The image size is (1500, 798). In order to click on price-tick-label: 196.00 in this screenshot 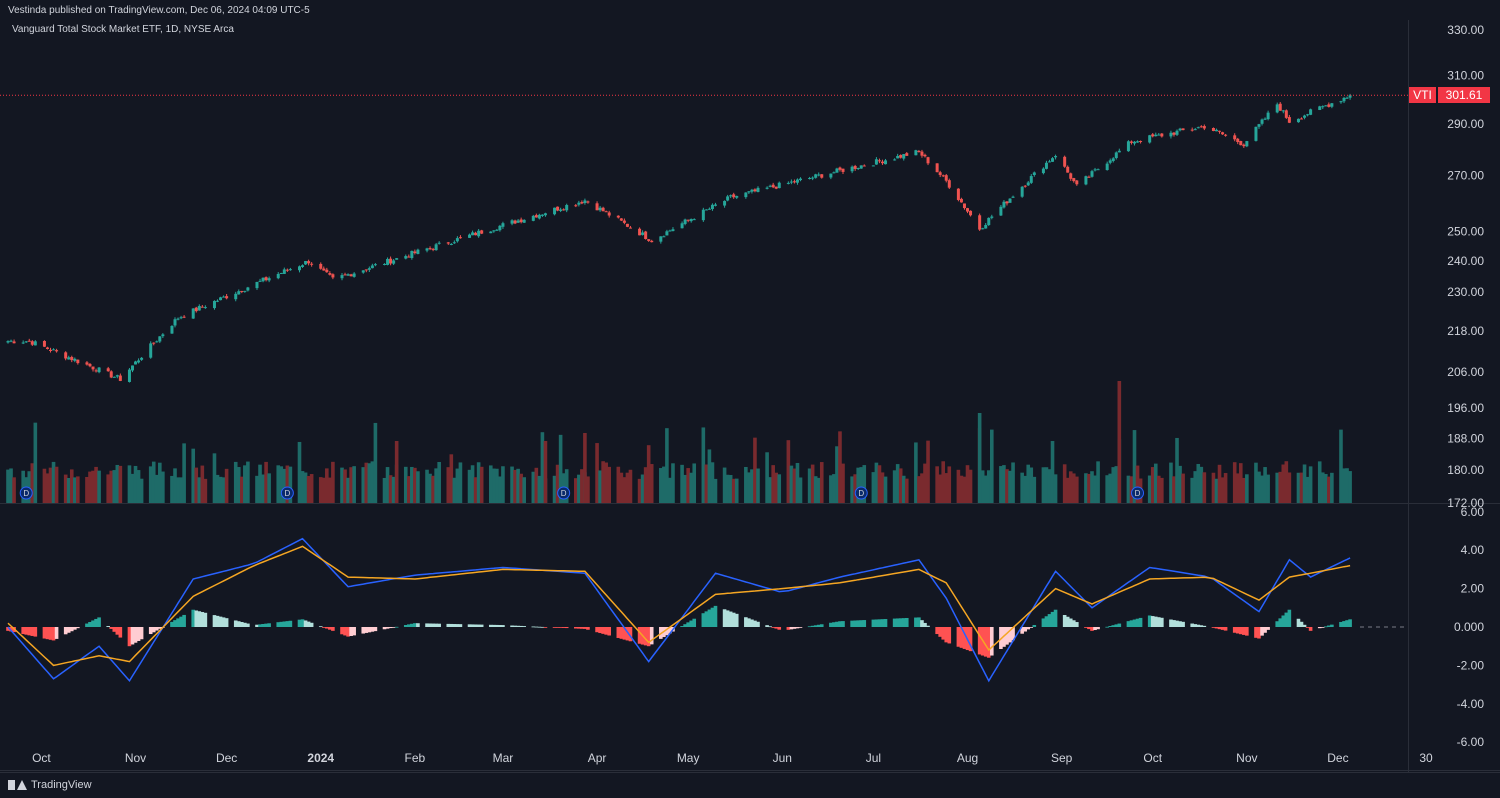, I will do `click(1465, 408)`.